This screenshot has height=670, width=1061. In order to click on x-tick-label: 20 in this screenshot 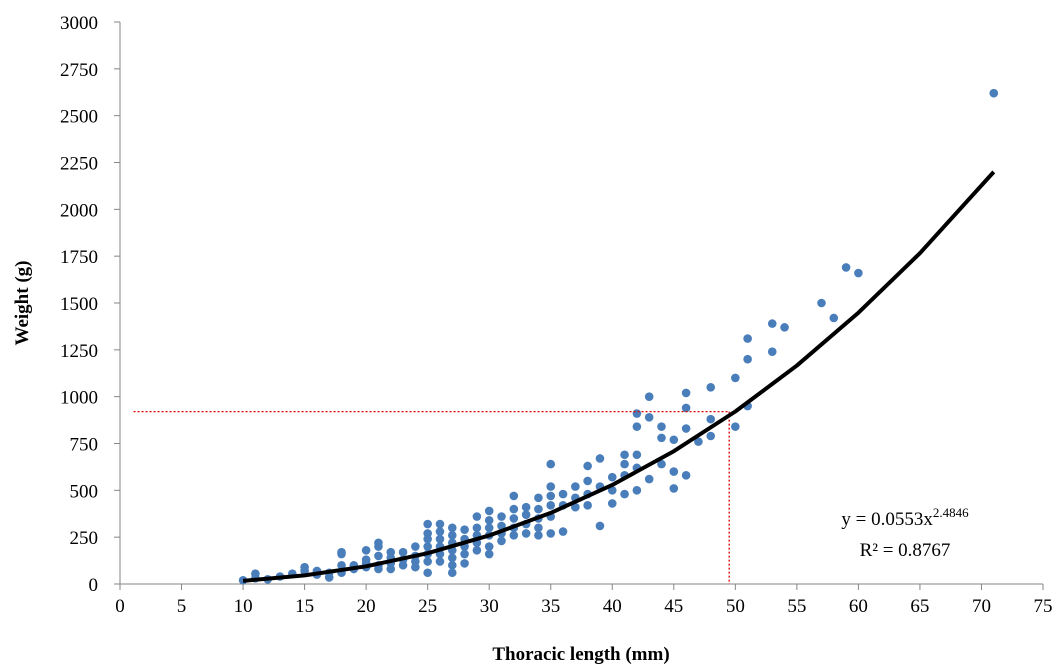, I will do `click(366, 606)`.